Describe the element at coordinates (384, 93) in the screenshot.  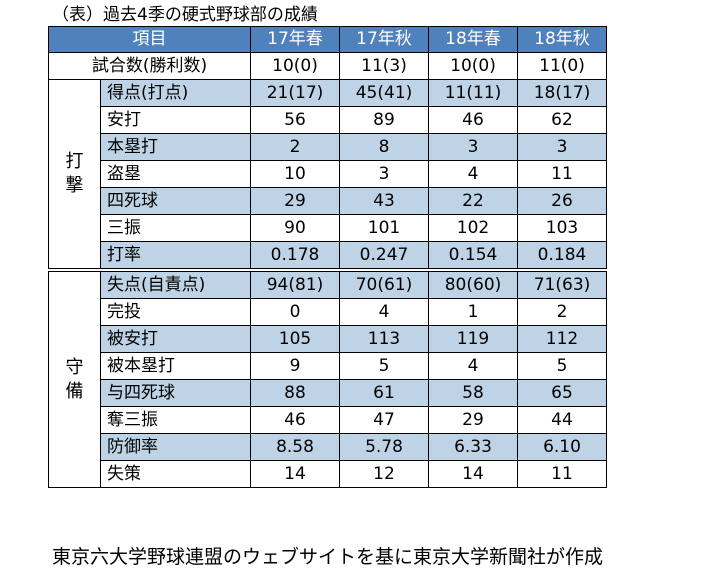
I see `table-cell: 45(41)` at that location.